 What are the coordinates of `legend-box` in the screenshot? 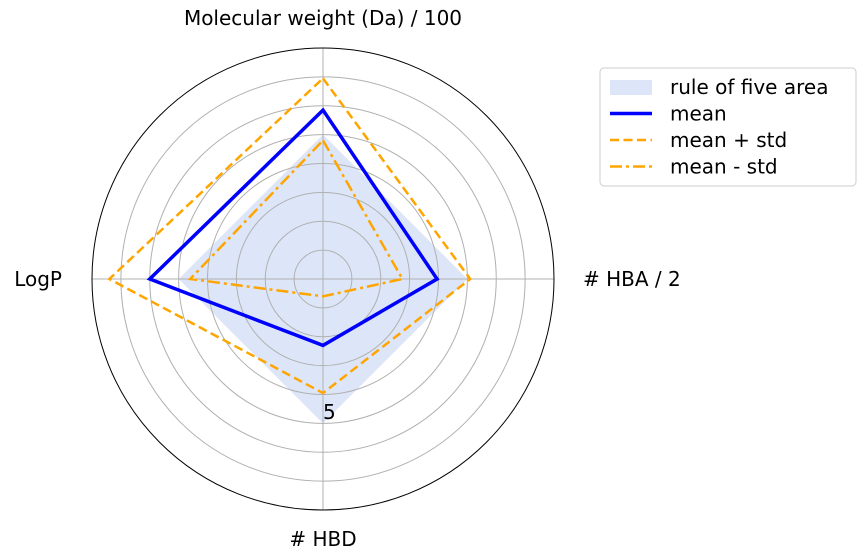 It's located at (728, 127).